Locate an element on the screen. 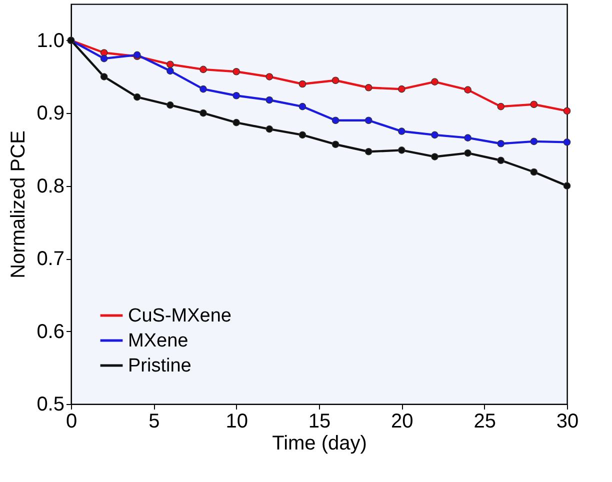 Image resolution: width=612 pixels, height=482 pixels. legend-label: CuS-MXene is located at coordinates (180, 316).